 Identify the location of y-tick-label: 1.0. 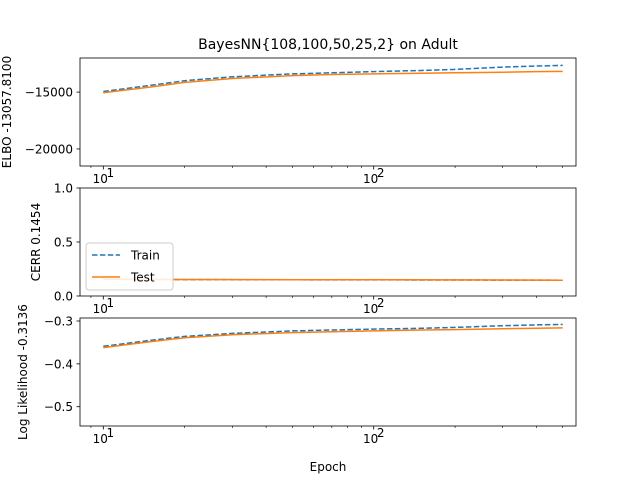
(63, 189).